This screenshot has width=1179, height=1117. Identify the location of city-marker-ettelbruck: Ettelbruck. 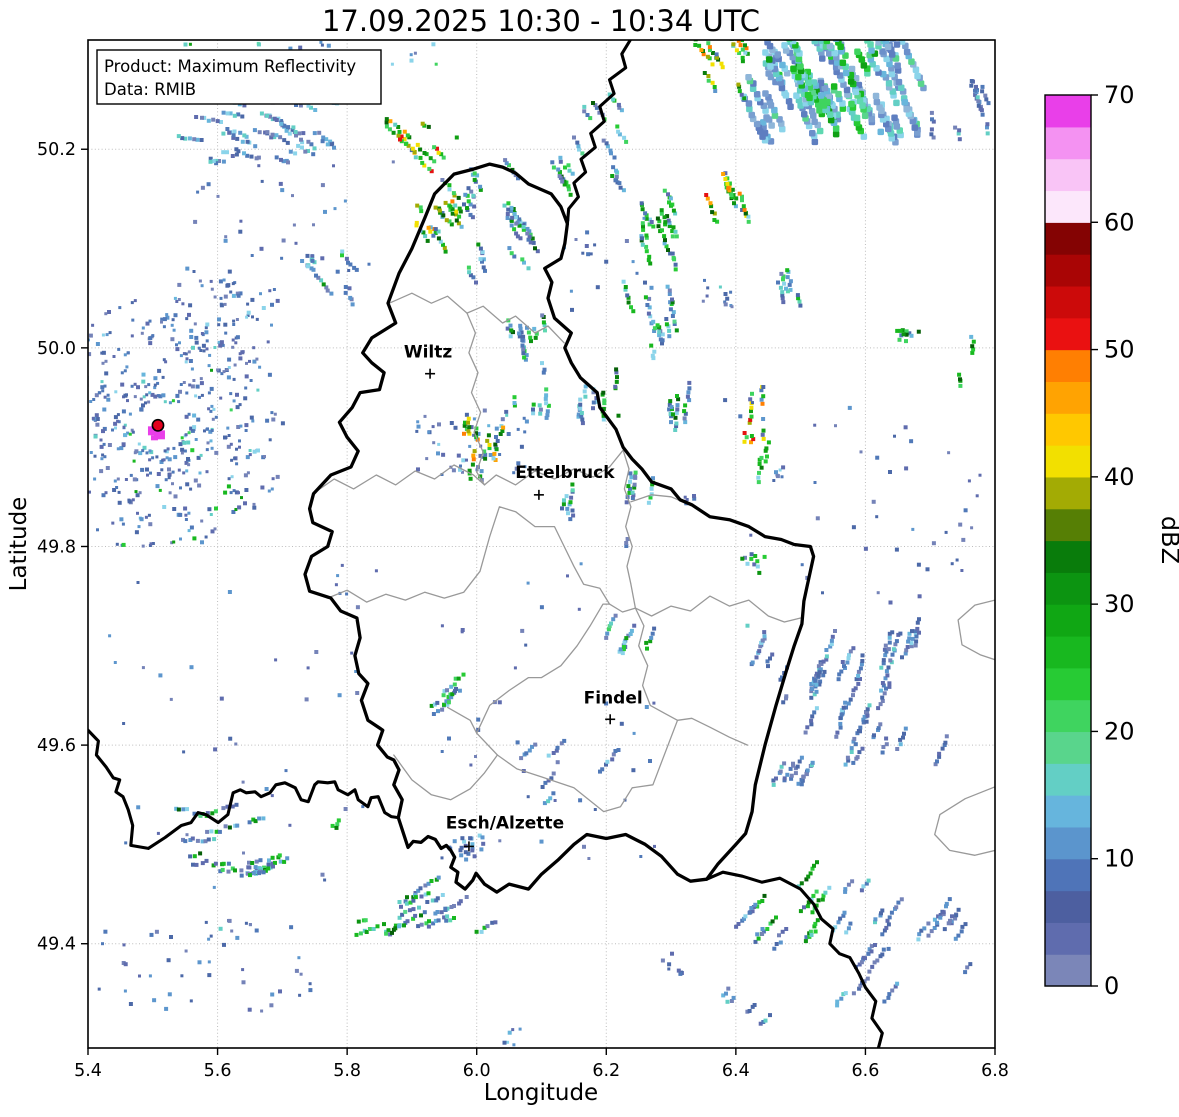
(565, 481).